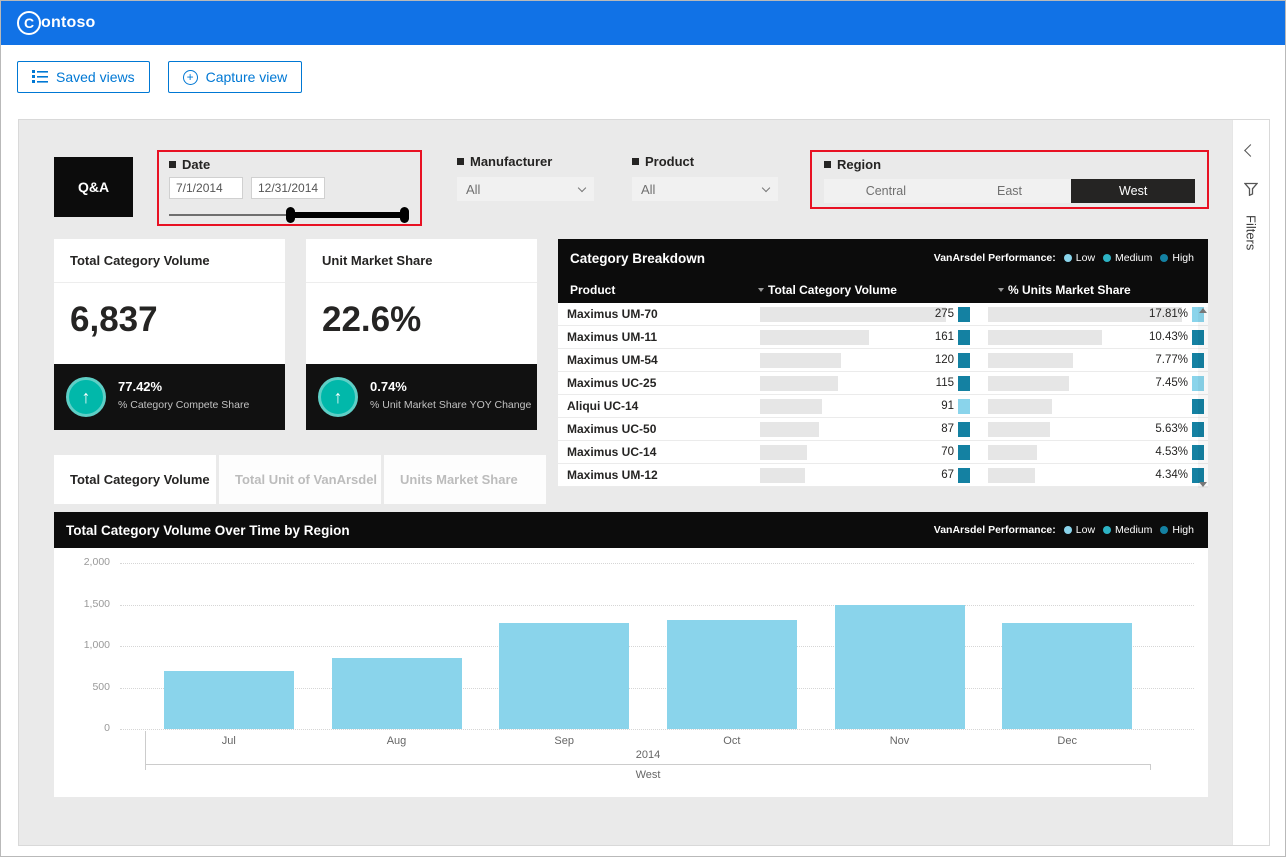 This screenshot has width=1286, height=857. What do you see at coordinates (670, 161) in the screenshot?
I see `product-slicer-title-text: Product` at bounding box center [670, 161].